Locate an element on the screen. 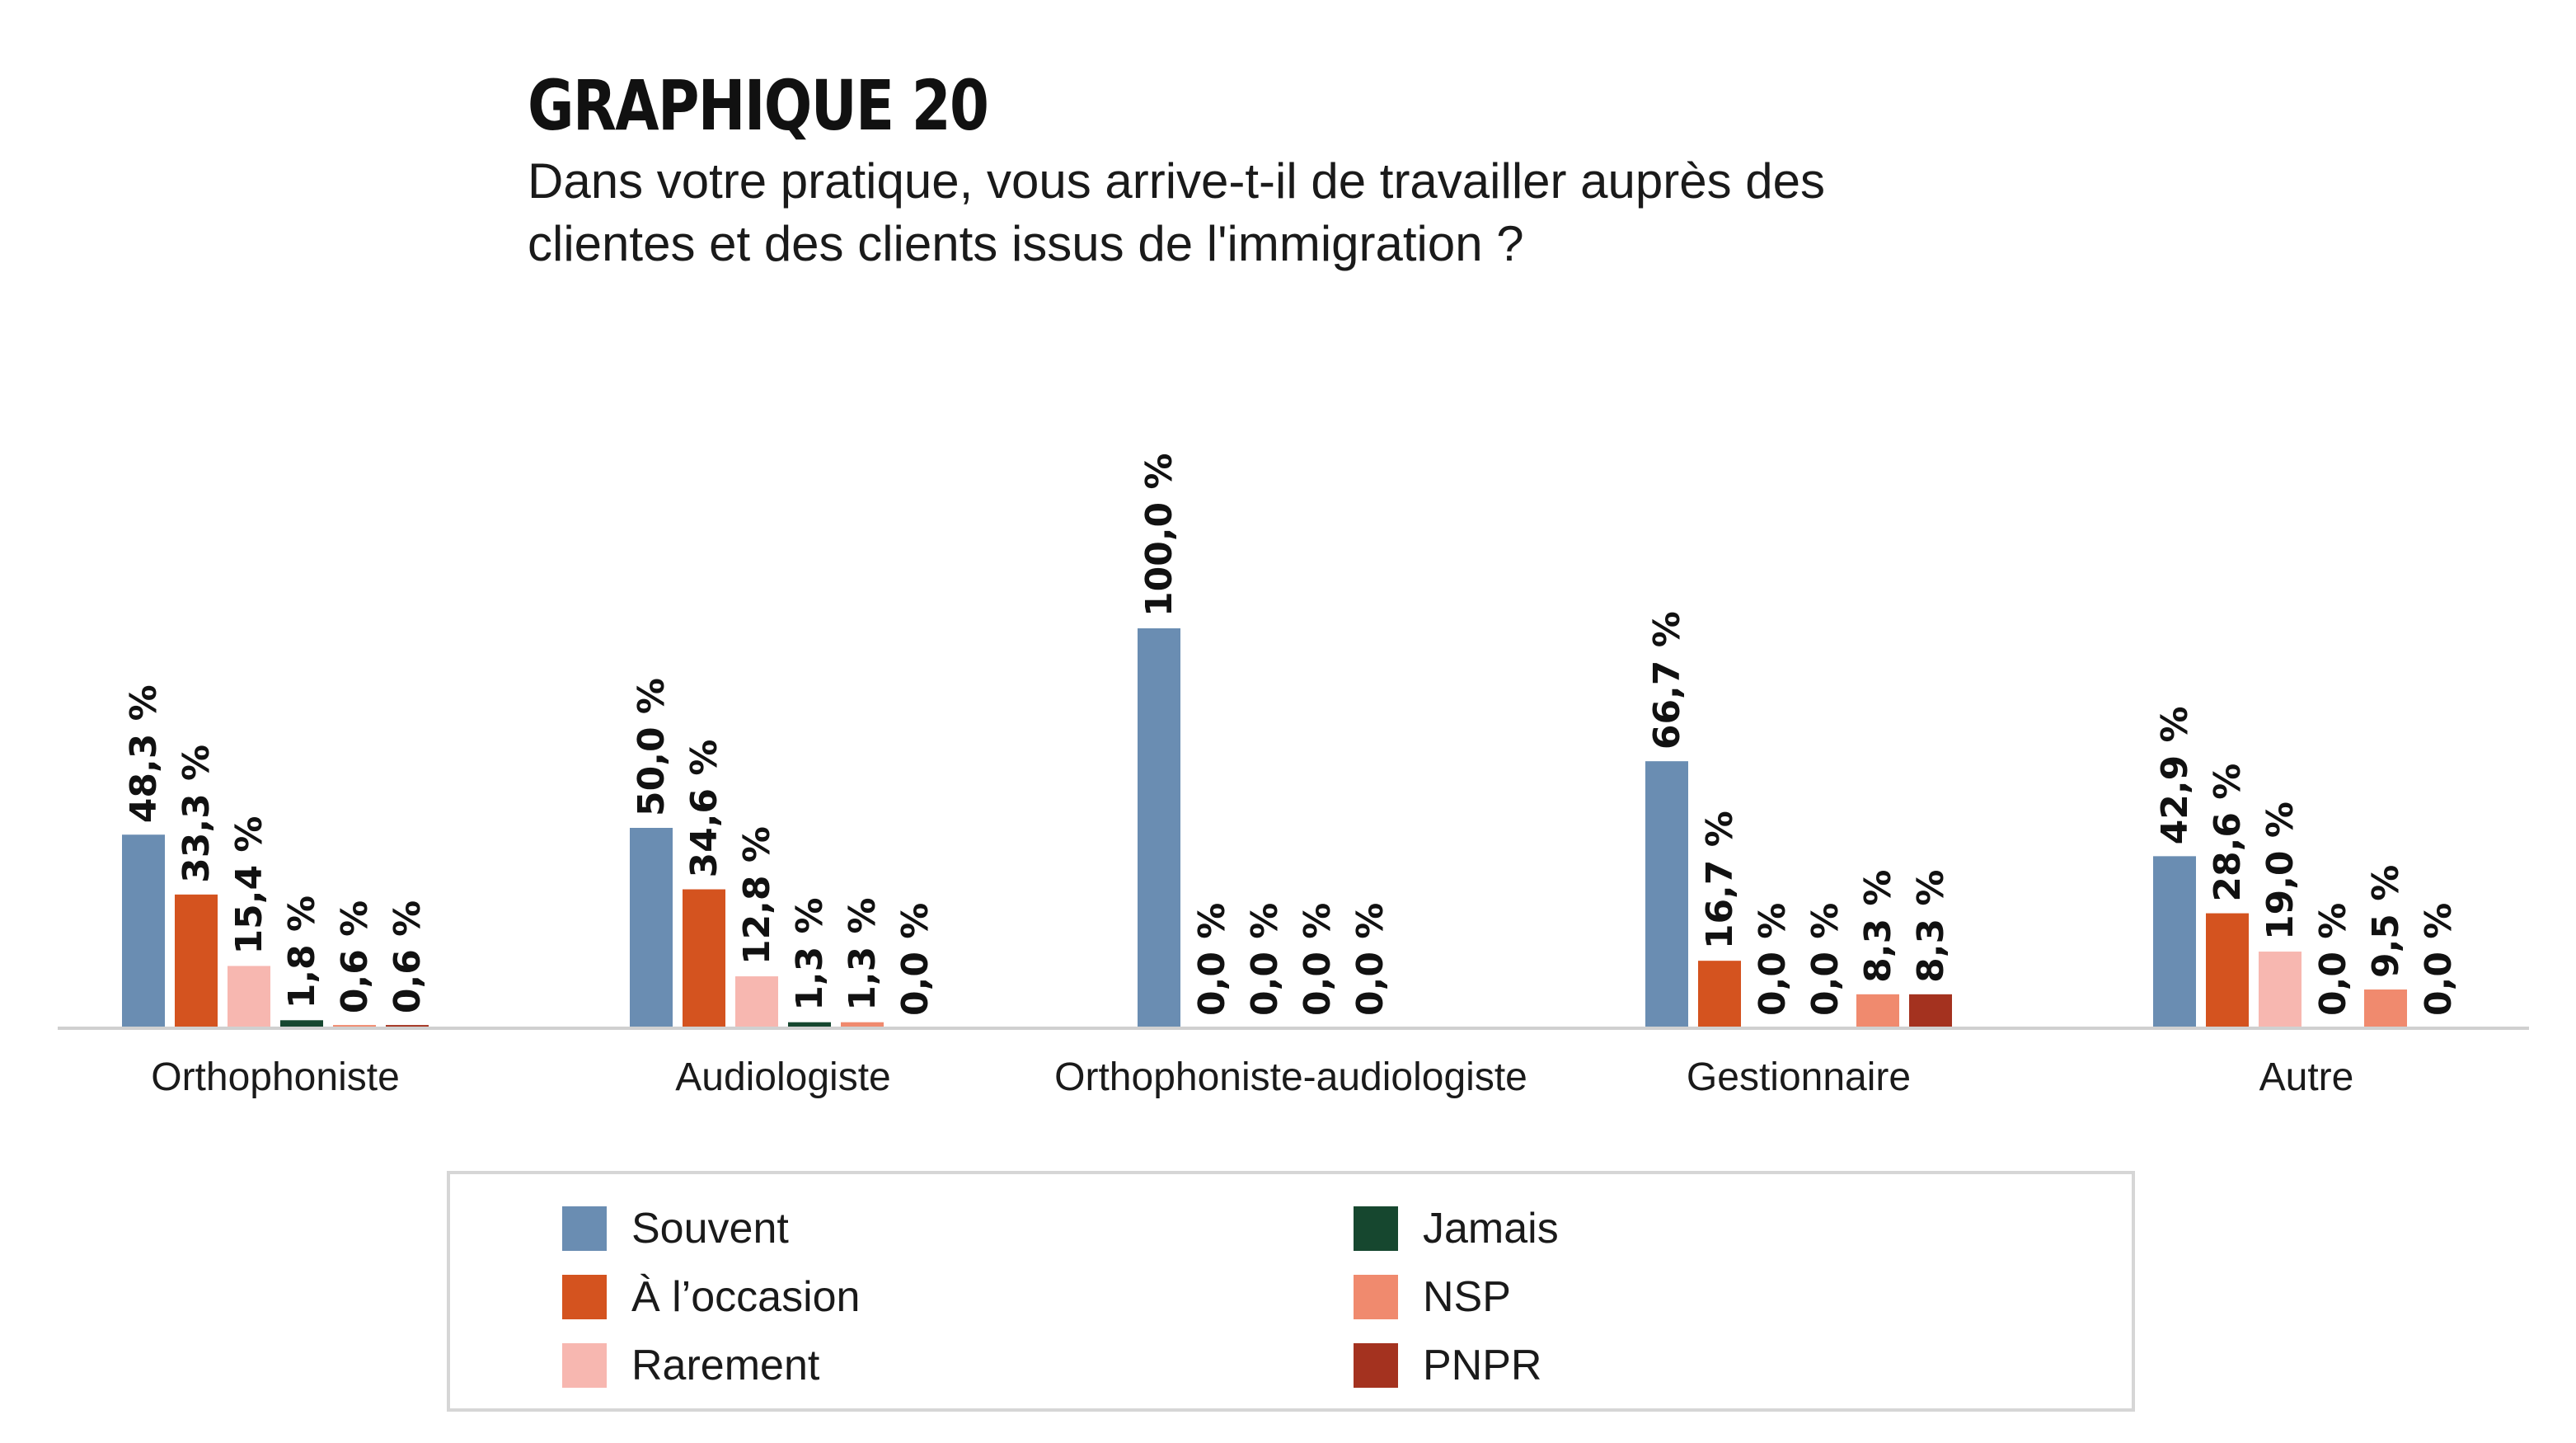 The image size is (2576, 1443). legend-item-nsp: NSP is located at coordinates (1433, 1297).